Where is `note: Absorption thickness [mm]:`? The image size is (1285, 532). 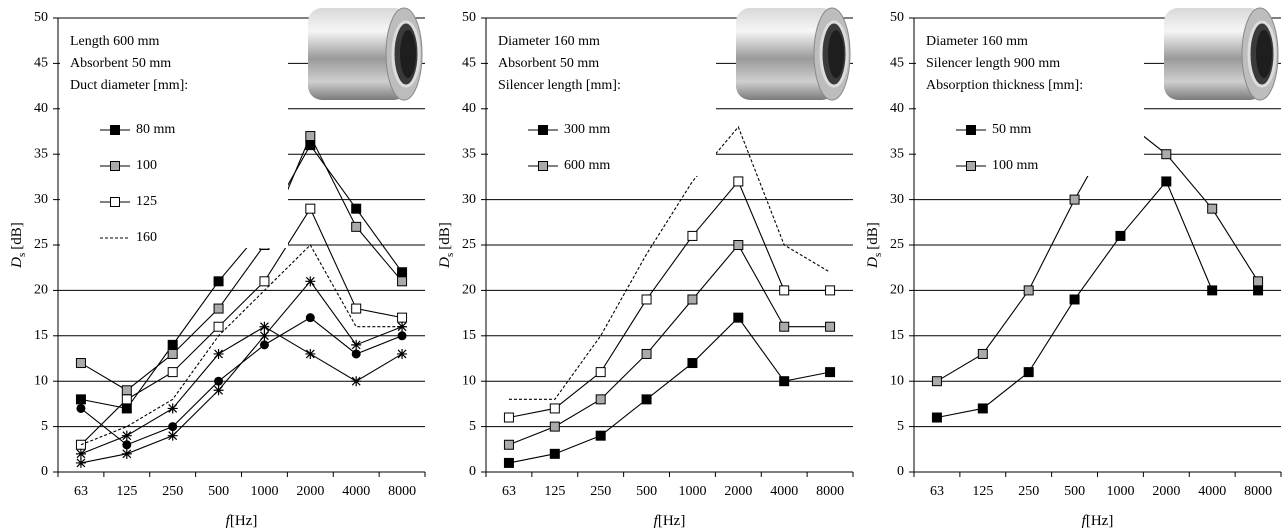 note: Absorption thickness [mm]: is located at coordinates (1004, 85).